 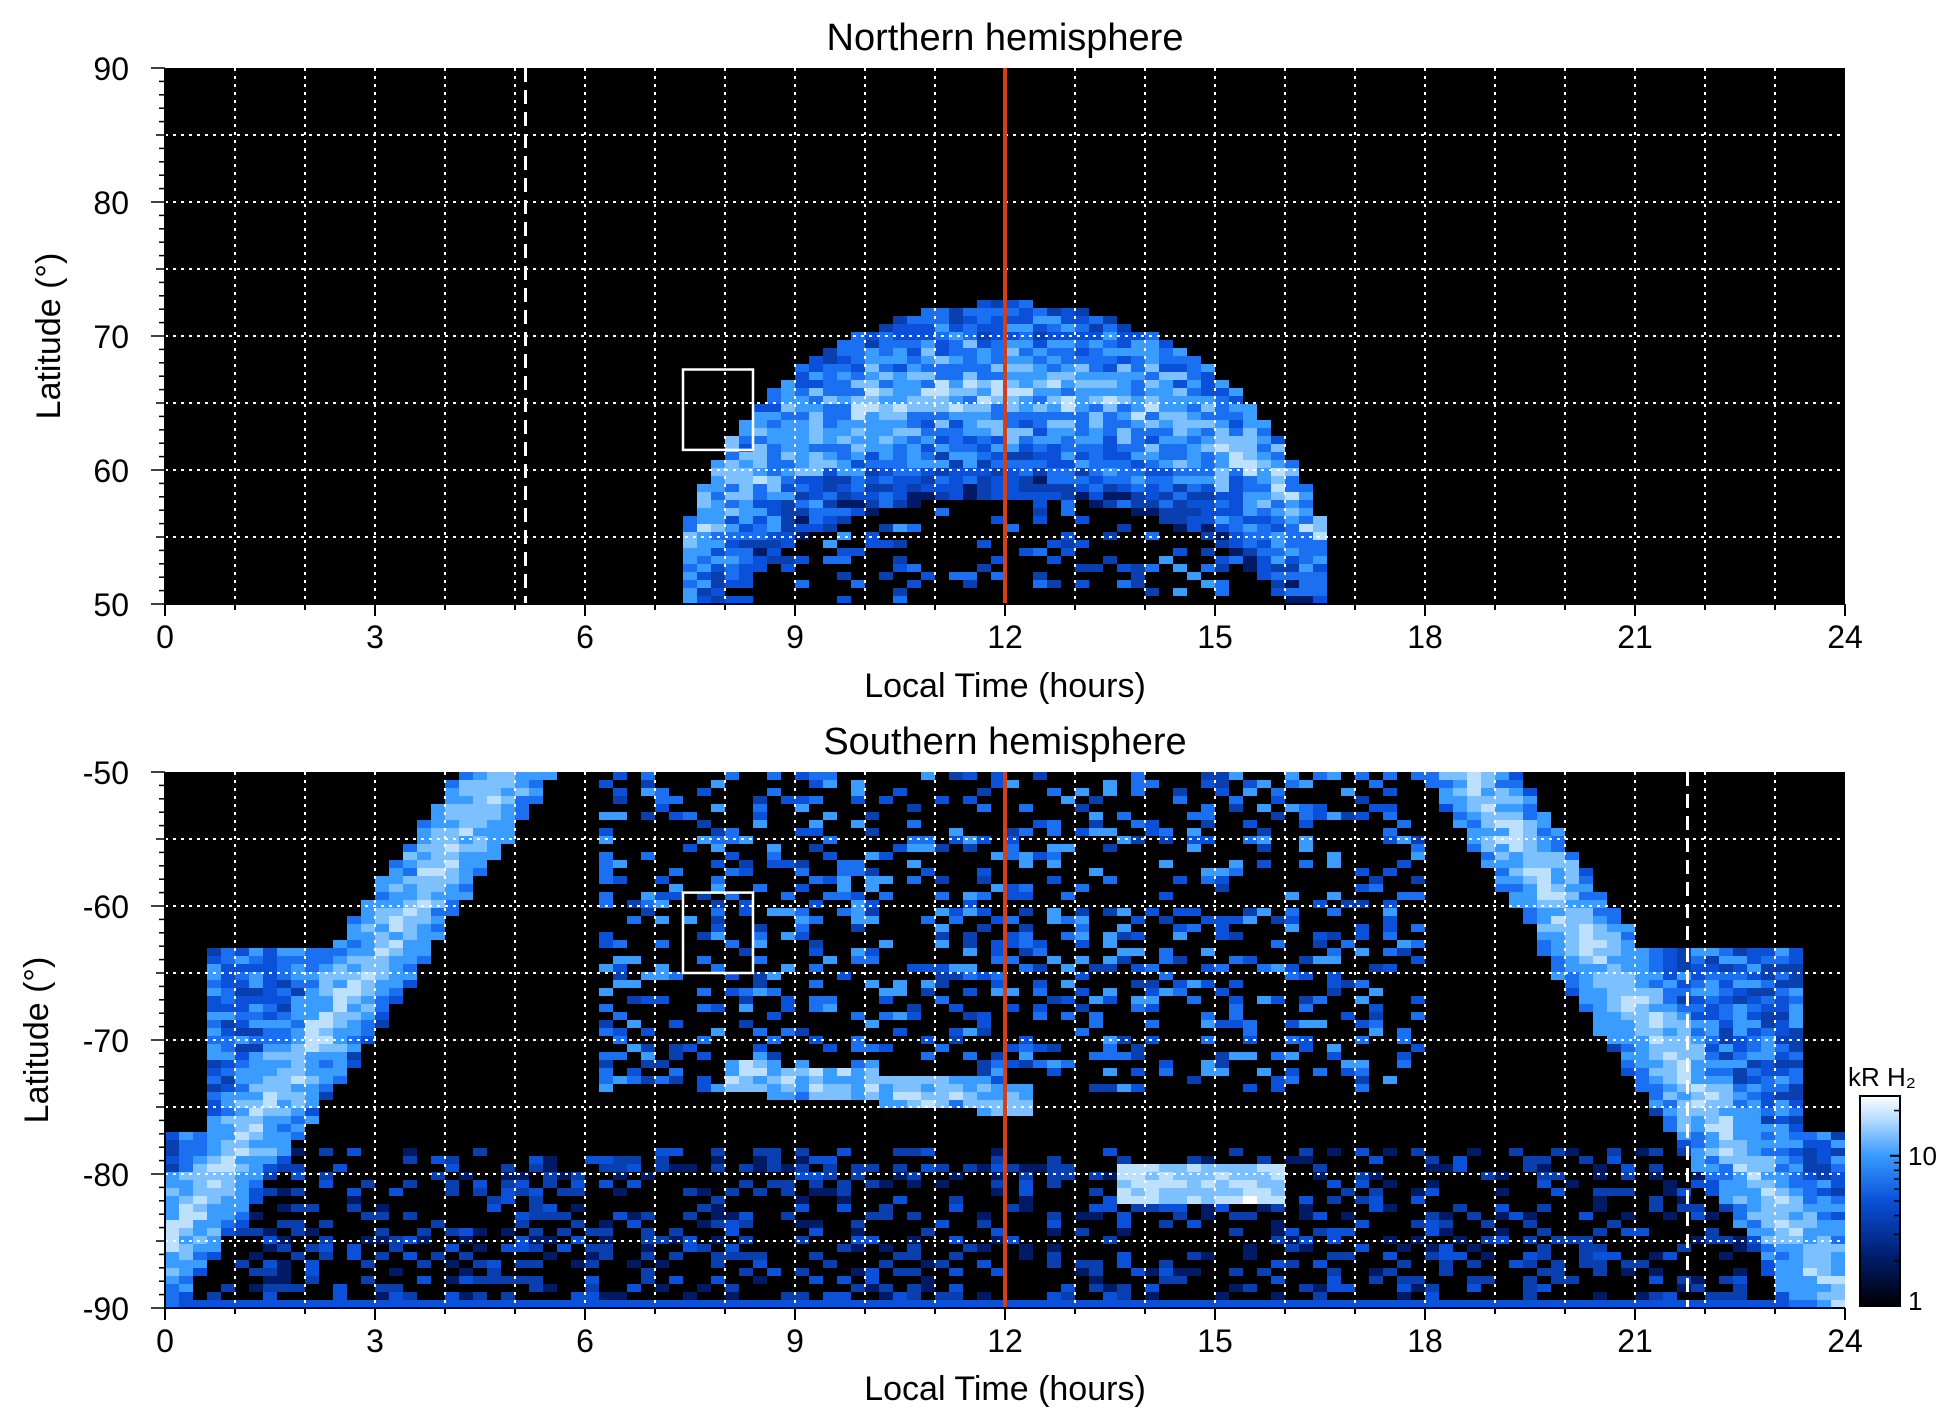 What do you see at coordinates (106, 1175) in the screenshot?
I see `south-y-tick-label: -80` at bounding box center [106, 1175].